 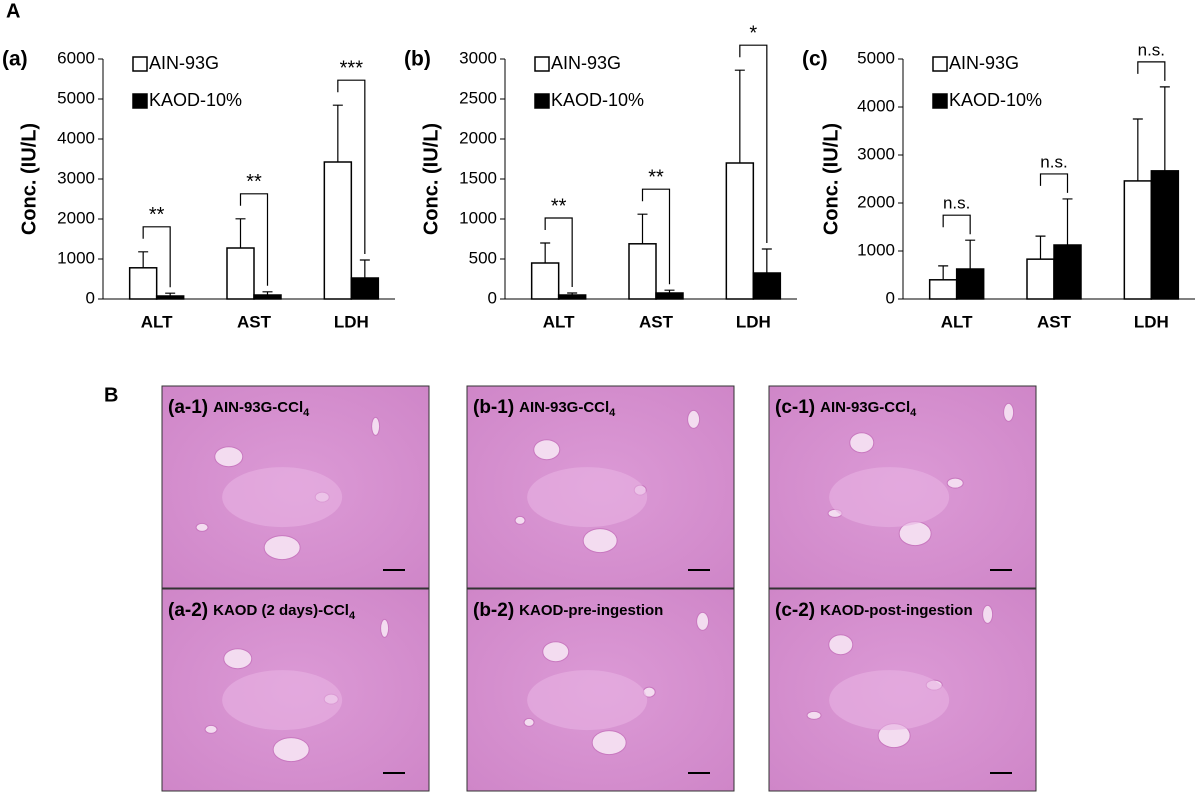 What do you see at coordinates (417, 59) in the screenshot?
I see `panel-label: (b)` at bounding box center [417, 59].